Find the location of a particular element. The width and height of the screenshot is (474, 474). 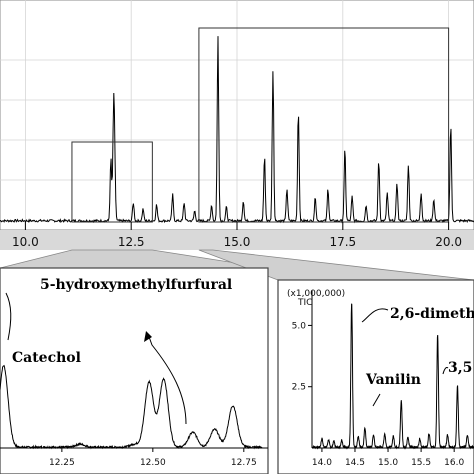

label-2-6-dimeth: 2,6-dimeth is located at coordinates (432, 314).